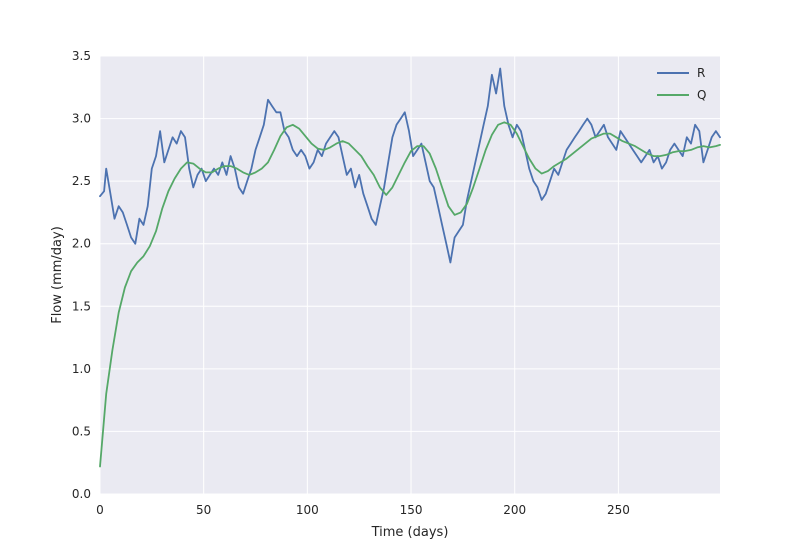 This screenshot has height=550, width=800. What do you see at coordinates (701, 95) in the screenshot?
I see `legend-label-q: Q` at bounding box center [701, 95].